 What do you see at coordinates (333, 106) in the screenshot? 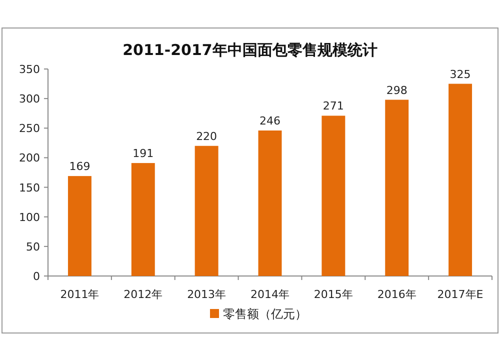
I see `data-label: 271` at bounding box center [333, 106].